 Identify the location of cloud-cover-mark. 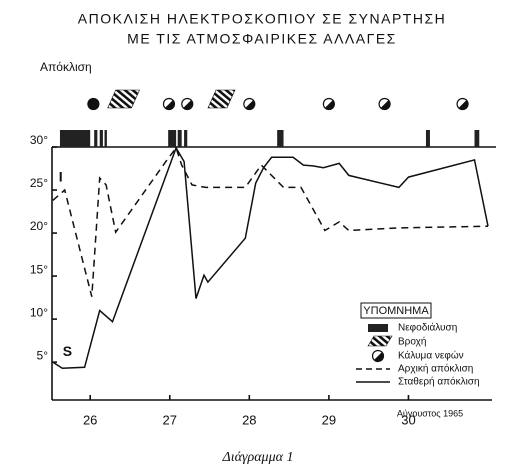
(93, 104).